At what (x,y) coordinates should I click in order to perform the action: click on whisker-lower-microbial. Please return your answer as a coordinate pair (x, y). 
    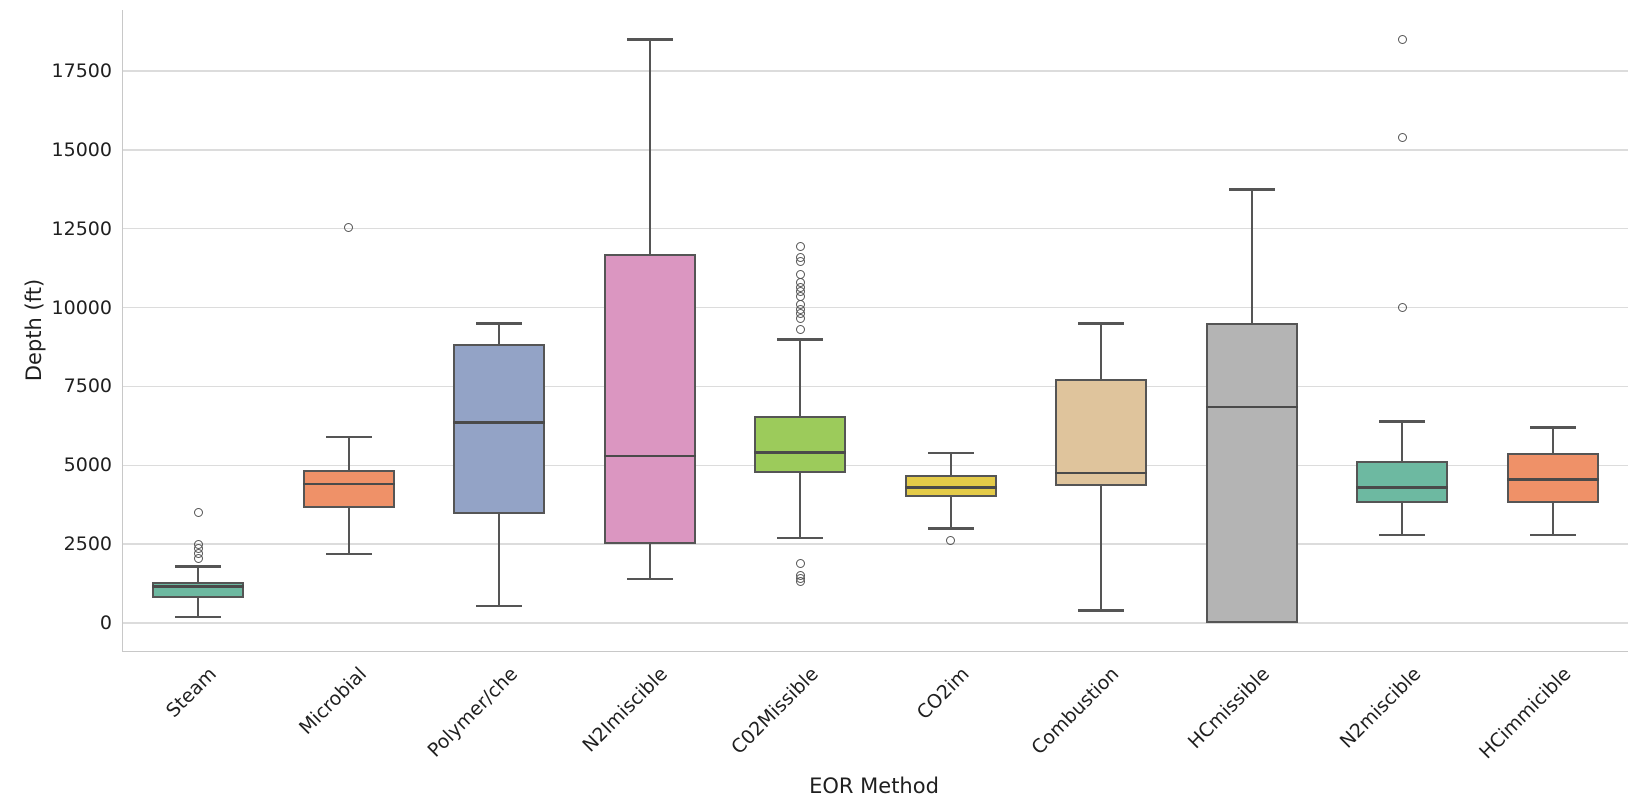
    Looking at the image, I should click on (348, 530).